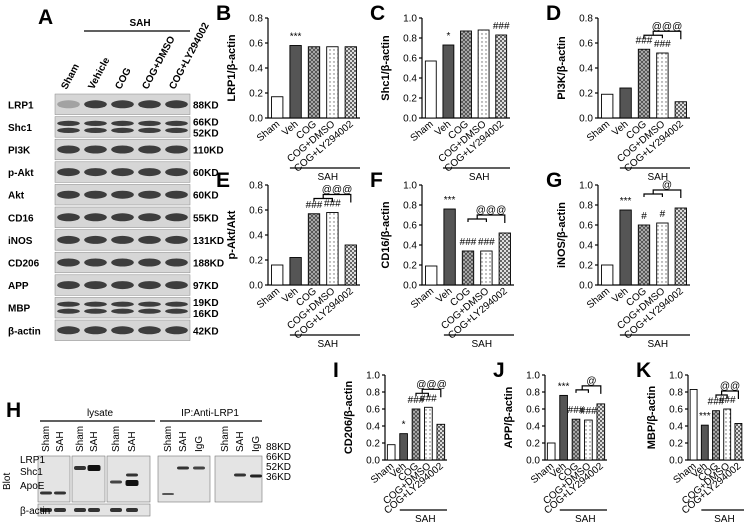 The image size is (750, 522). What do you see at coordinates (208, 241) in the screenshot?
I see `size-label: 131KD` at bounding box center [208, 241].